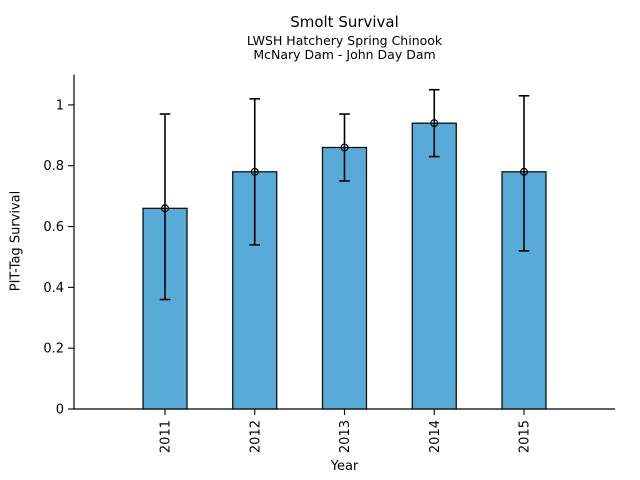 This screenshot has height=480, width=640. What do you see at coordinates (344, 40) in the screenshot?
I see `chart-subtitle-line-1: LWSH Hatchery Spring Chinook` at bounding box center [344, 40].